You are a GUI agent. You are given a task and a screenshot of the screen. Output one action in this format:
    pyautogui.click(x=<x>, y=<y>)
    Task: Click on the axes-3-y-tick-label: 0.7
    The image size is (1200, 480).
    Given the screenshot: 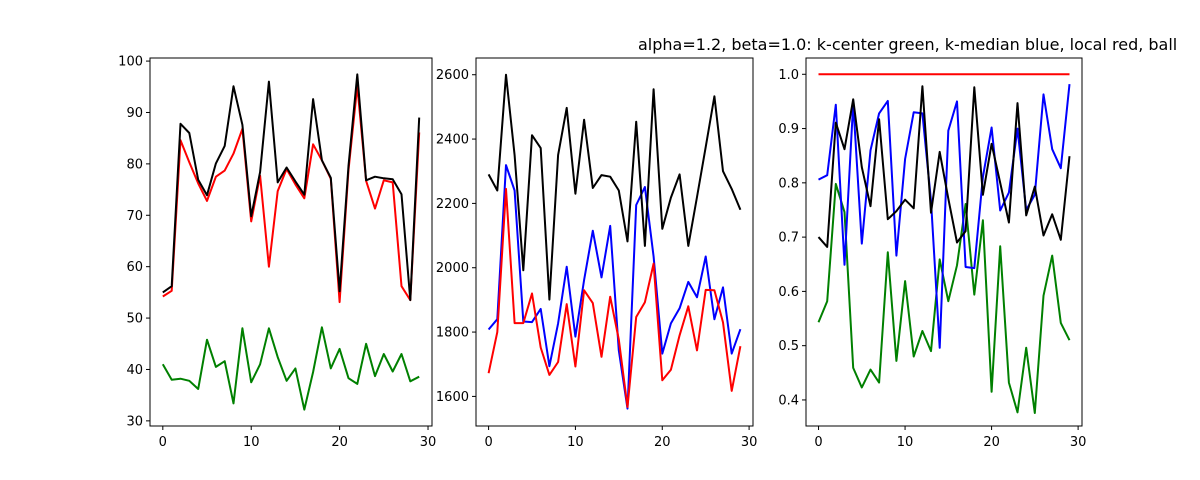 What is the action you would take?
    pyautogui.click(x=788, y=238)
    